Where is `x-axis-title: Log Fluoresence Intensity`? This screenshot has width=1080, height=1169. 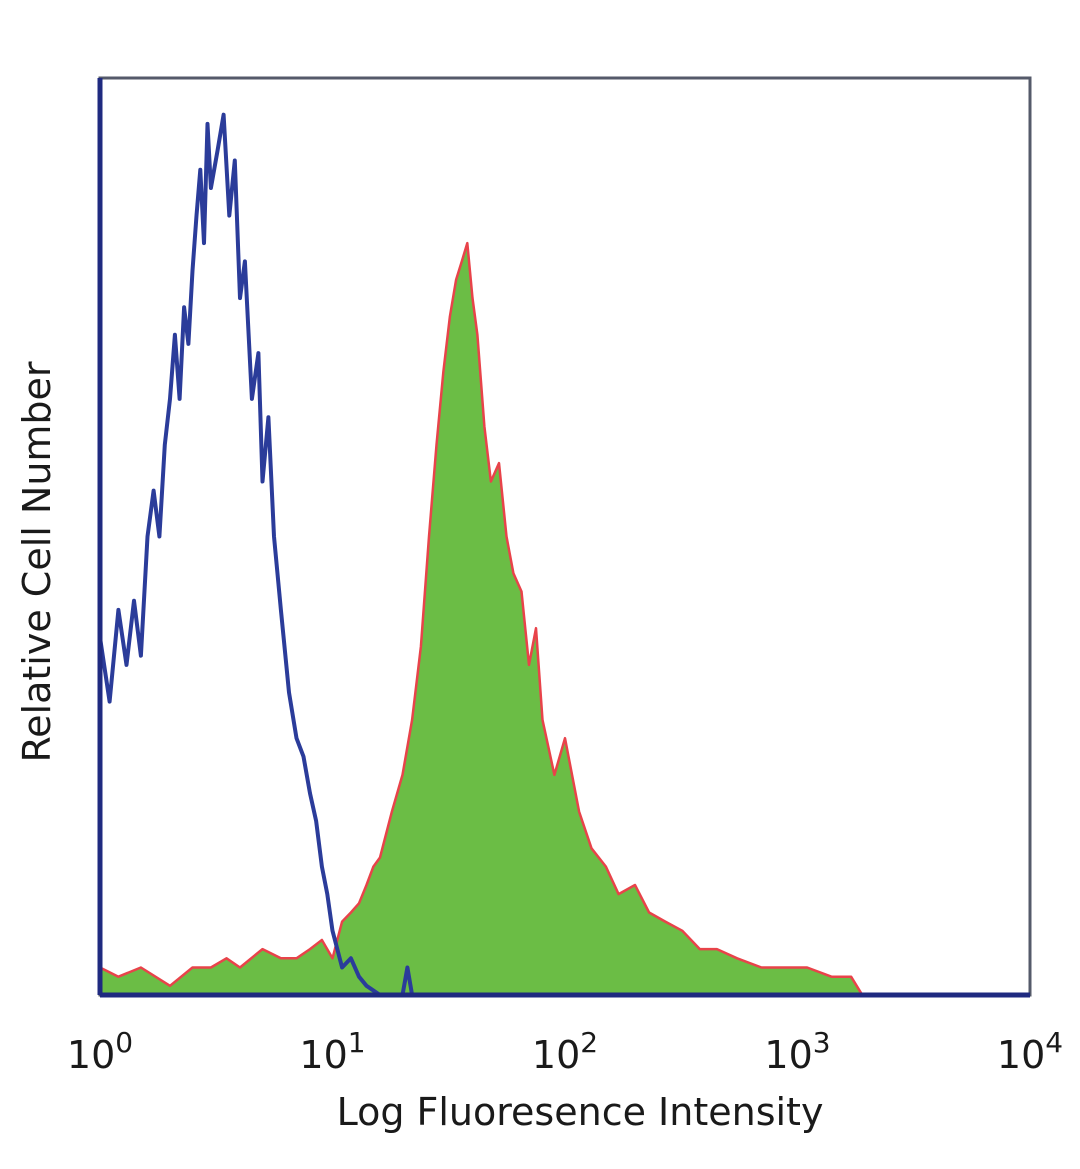 x-axis-title: Log Fluoresence Intensity is located at coordinates (580, 1112).